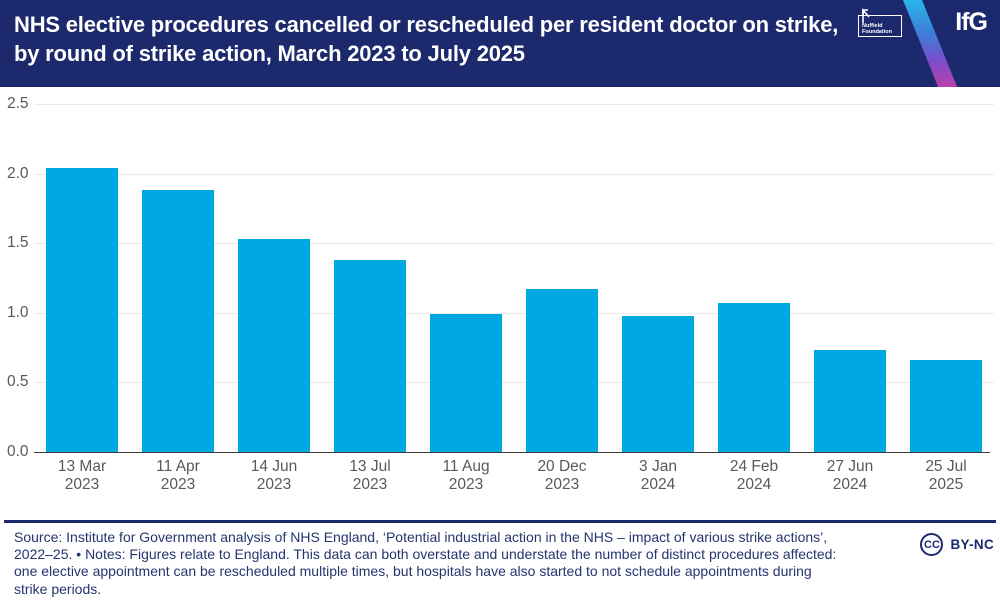 Image resolution: width=1000 pixels, height=611 pixels. I want to click on y-tick-label: 1.0, so click(18, 312).